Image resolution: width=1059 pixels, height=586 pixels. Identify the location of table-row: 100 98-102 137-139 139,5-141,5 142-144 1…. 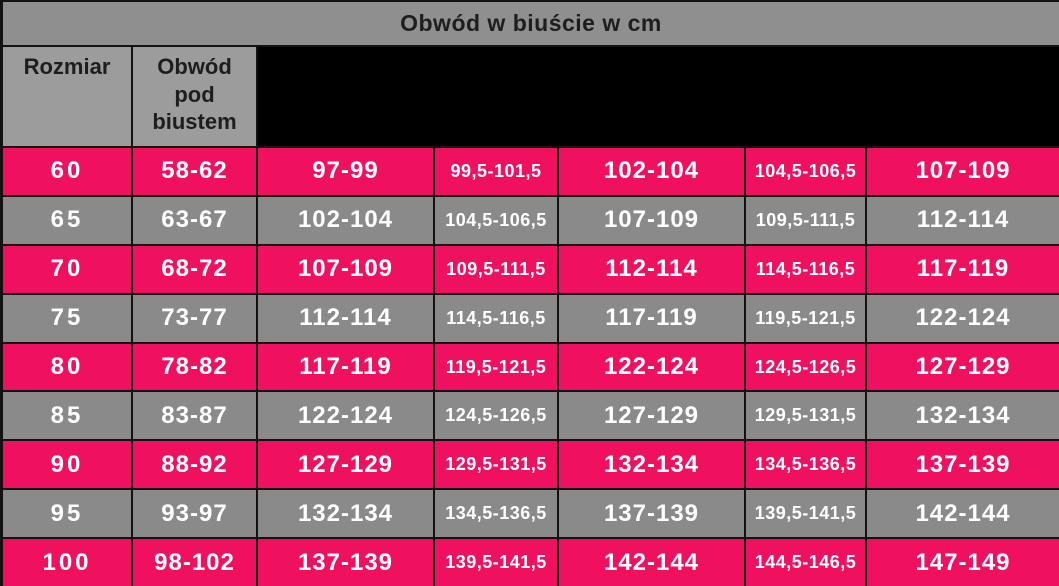
(531, 562).